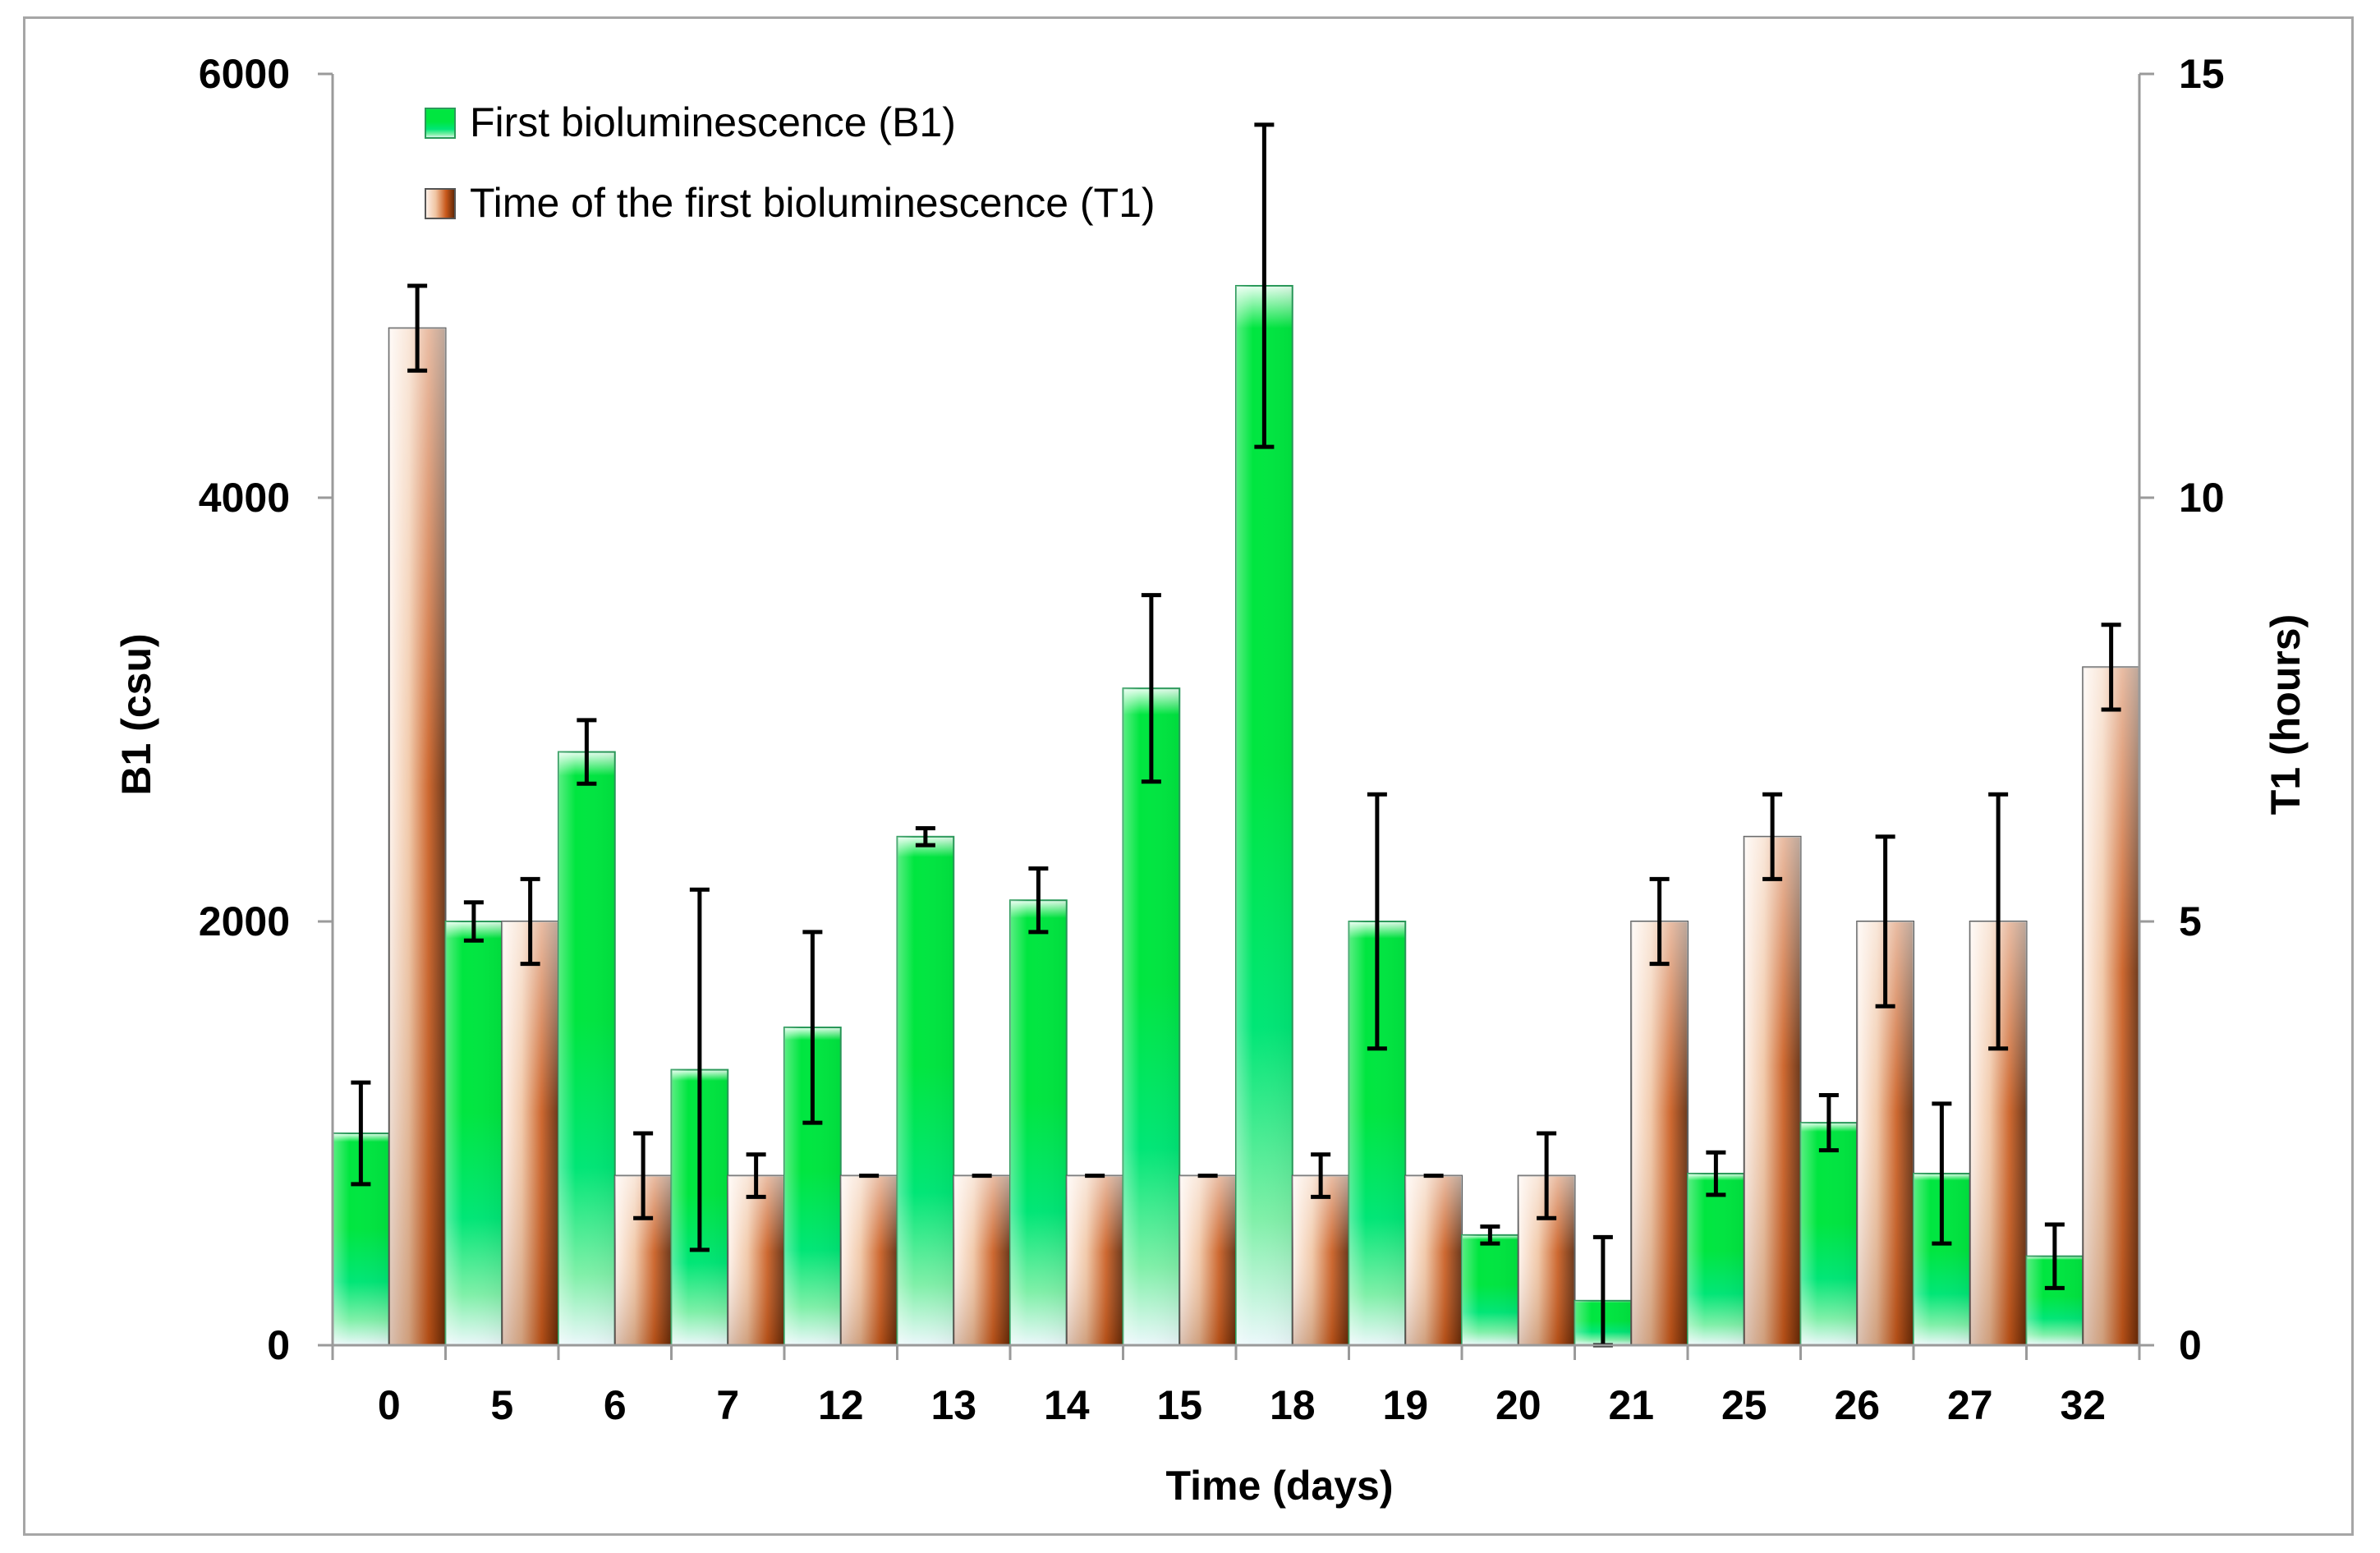  Describe the element at coordinates (813, 203) in the screenshot. I see `legend-label-t1: Time of the first bioluminescence (T1)` at that location.